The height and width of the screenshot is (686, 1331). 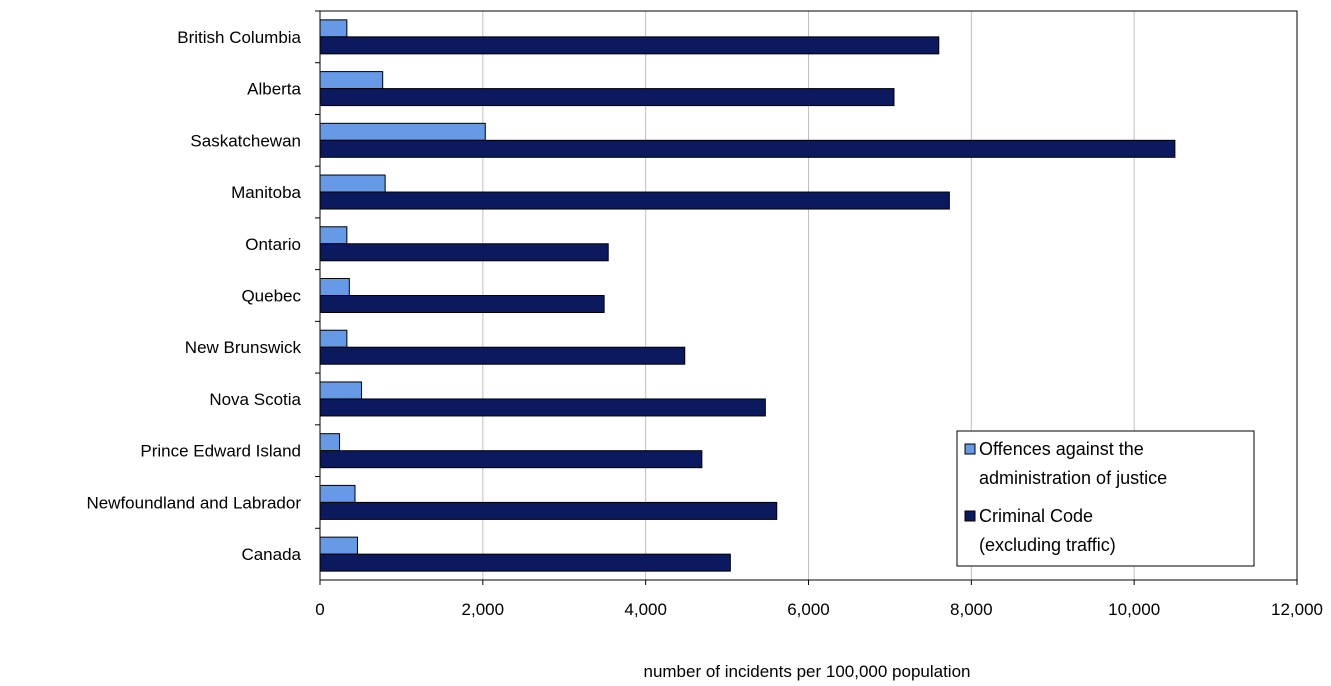 I want to click on x-tick-labels: 0 2,000 4,000 6,000 8,000 10,000 12,000, so click(x=819, y=609).